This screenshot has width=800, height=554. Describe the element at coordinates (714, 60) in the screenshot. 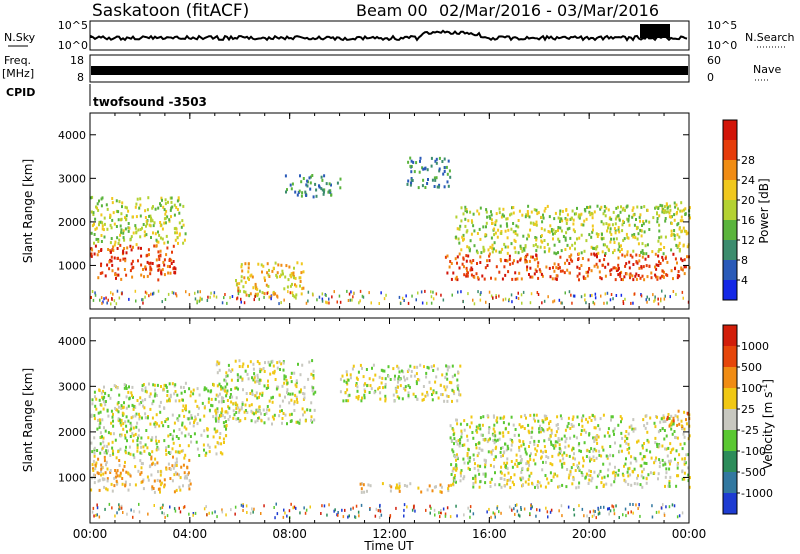

I see `nave-tick-top: 60` at that location.